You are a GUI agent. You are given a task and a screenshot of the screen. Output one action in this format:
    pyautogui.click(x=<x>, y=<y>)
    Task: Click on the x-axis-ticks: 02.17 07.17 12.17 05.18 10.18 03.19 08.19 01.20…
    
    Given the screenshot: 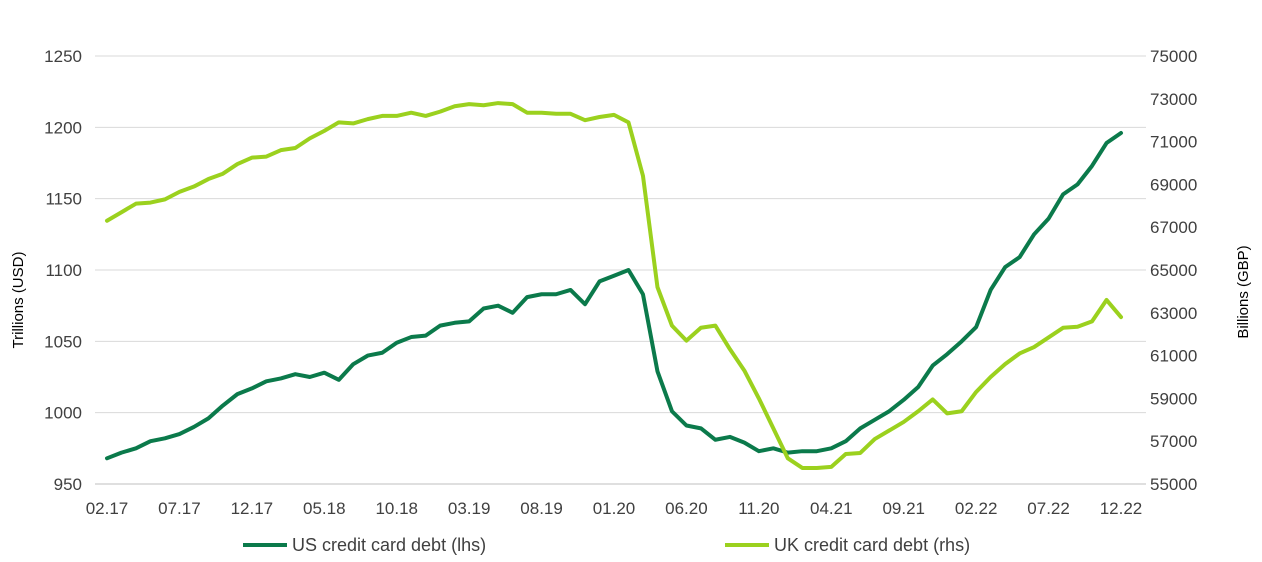 What is the action you would take?
    pyautogui.click(x=614, y=508)
    